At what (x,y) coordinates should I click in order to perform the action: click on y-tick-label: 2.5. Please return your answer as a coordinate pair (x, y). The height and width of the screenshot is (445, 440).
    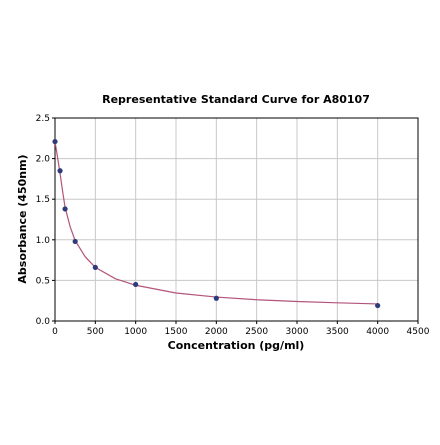
    Looking at the image, I should click on (43, 119).